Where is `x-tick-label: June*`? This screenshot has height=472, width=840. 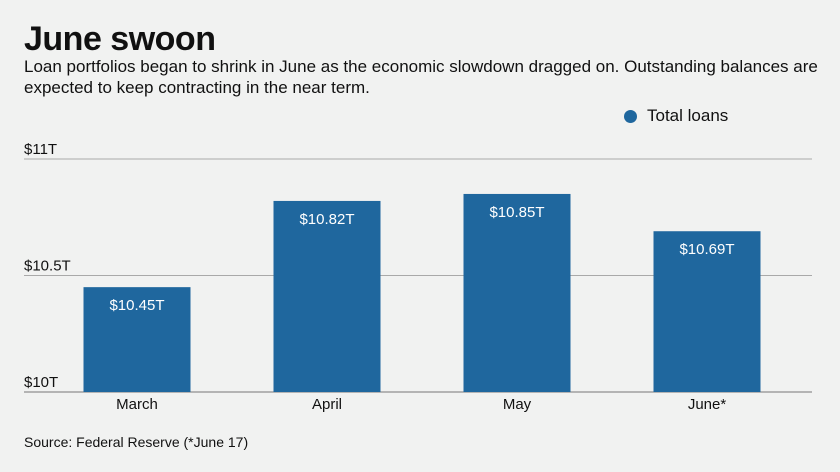 x-tick-label: June* is located at coordinates (707, 404).